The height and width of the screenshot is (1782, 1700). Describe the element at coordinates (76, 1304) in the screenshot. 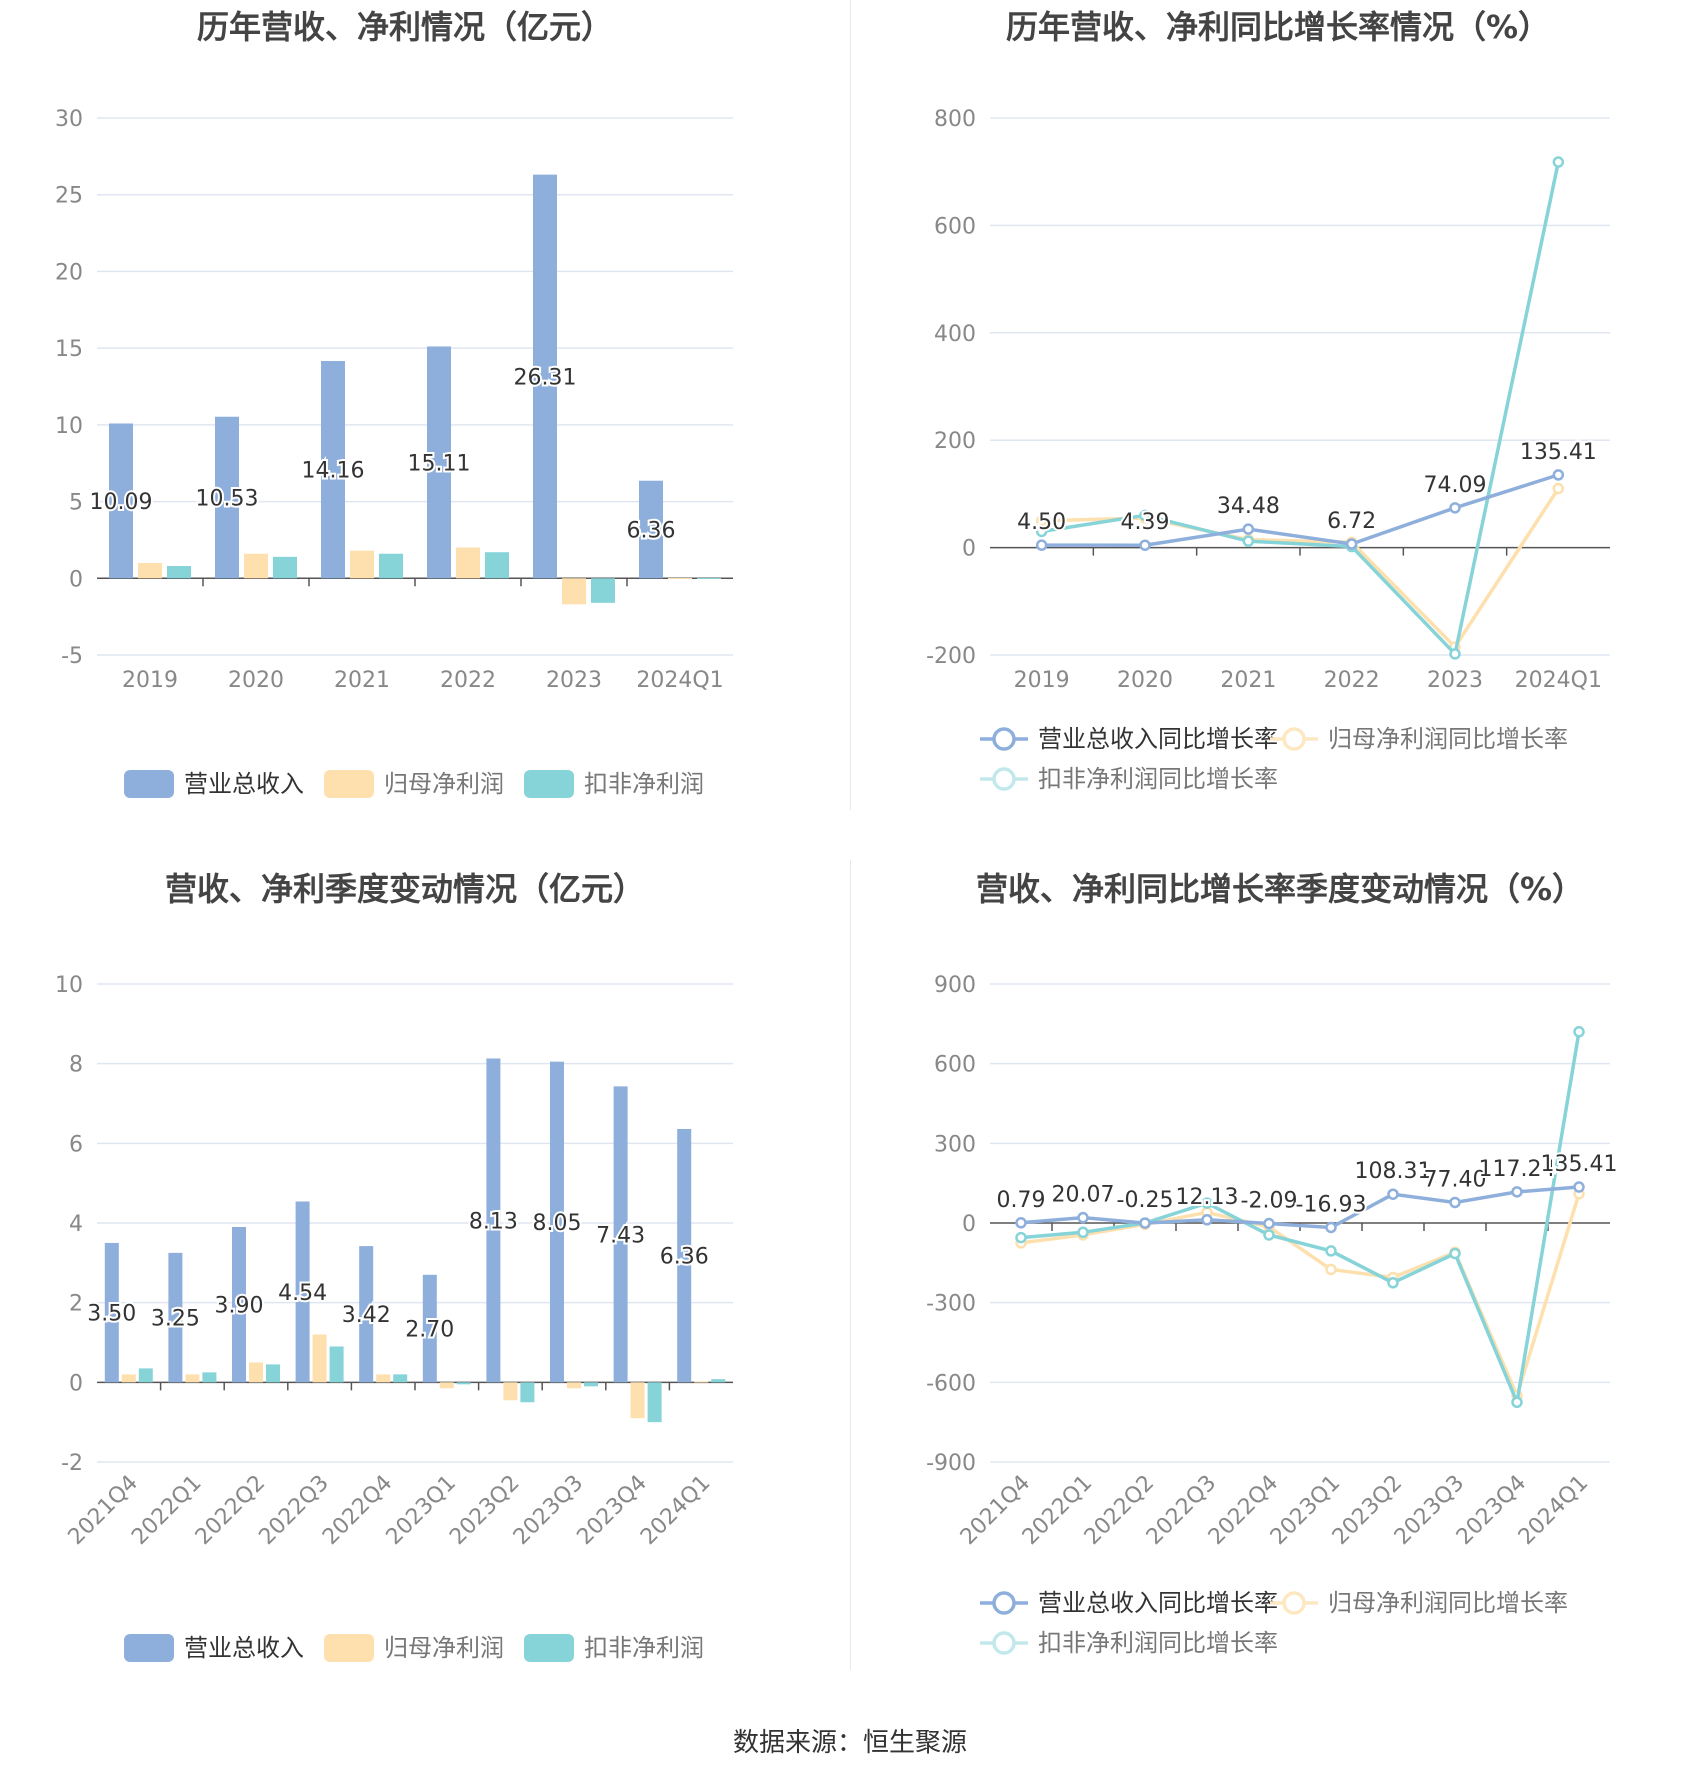

I see `y-tick-label: 2` at that location.